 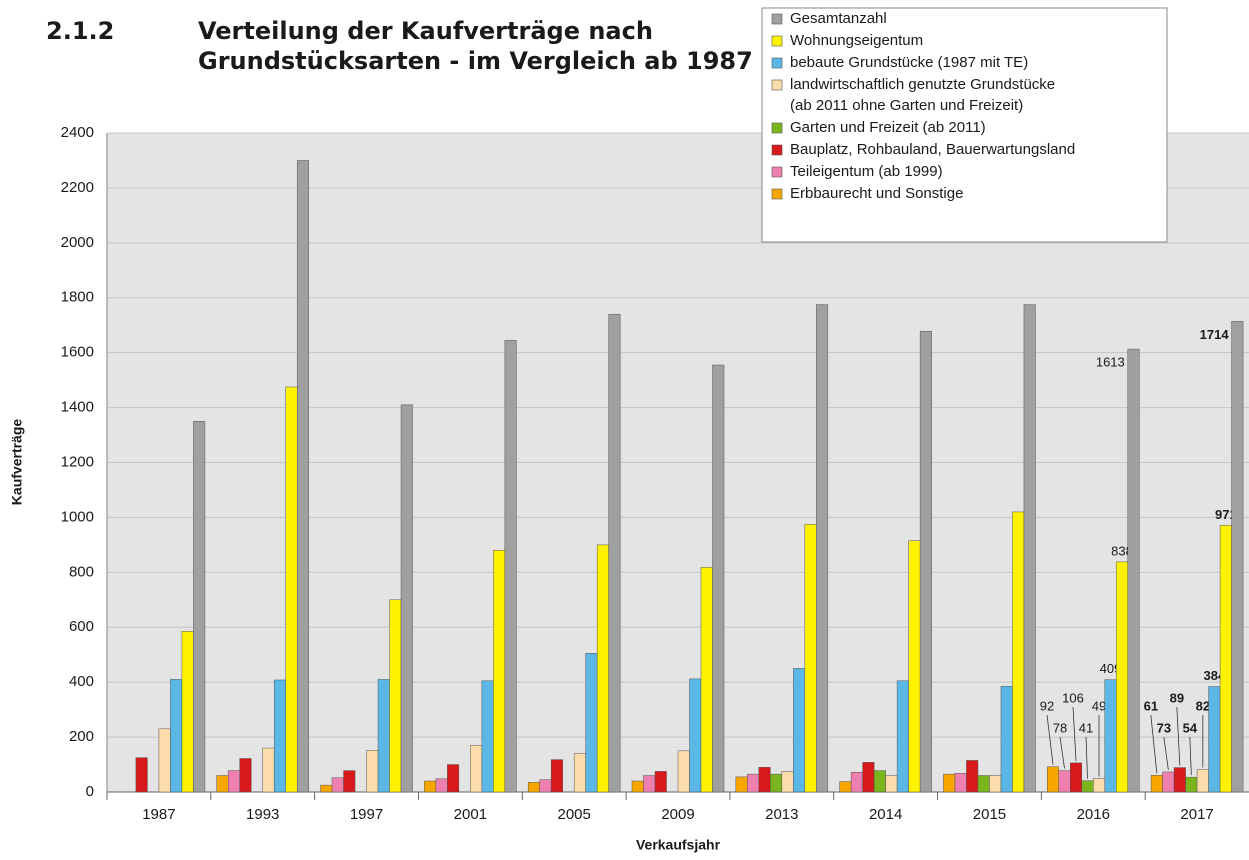 What do you see at coordinates (17, 462) in the screenshot?
I see `y-axis-title: Kaufverträge` at bounding box center [17, 462].